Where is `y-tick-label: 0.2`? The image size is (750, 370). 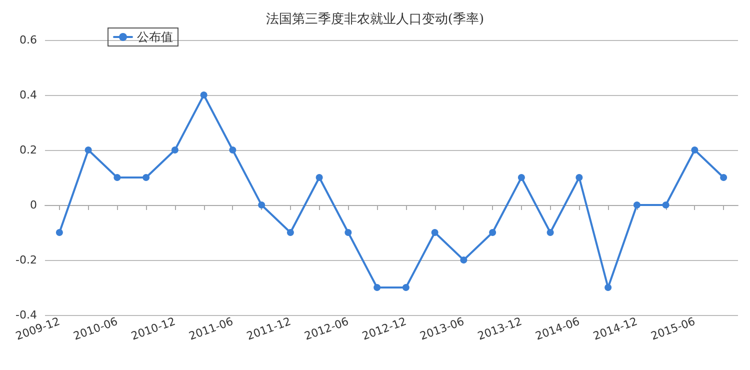 y-tick-label: 0.2 is located at coordinates (28, 150).